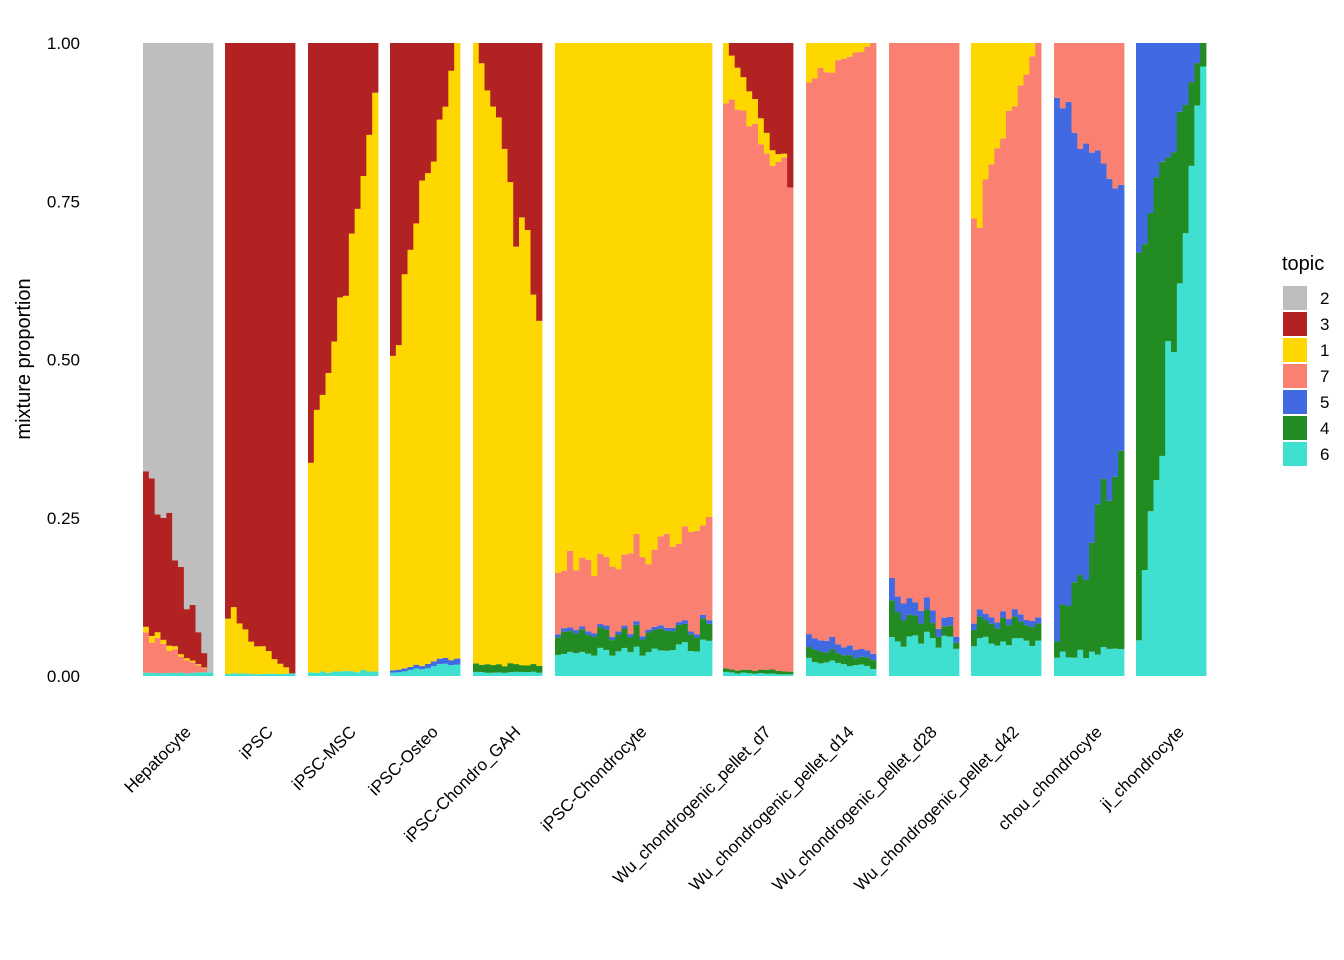 The height and width of the screenshot is (960, 1344). What do you see at coordinates (63, 676) in the screenshot?
I see `y-tick-label: 0.00` at bounding box center [63, 676].